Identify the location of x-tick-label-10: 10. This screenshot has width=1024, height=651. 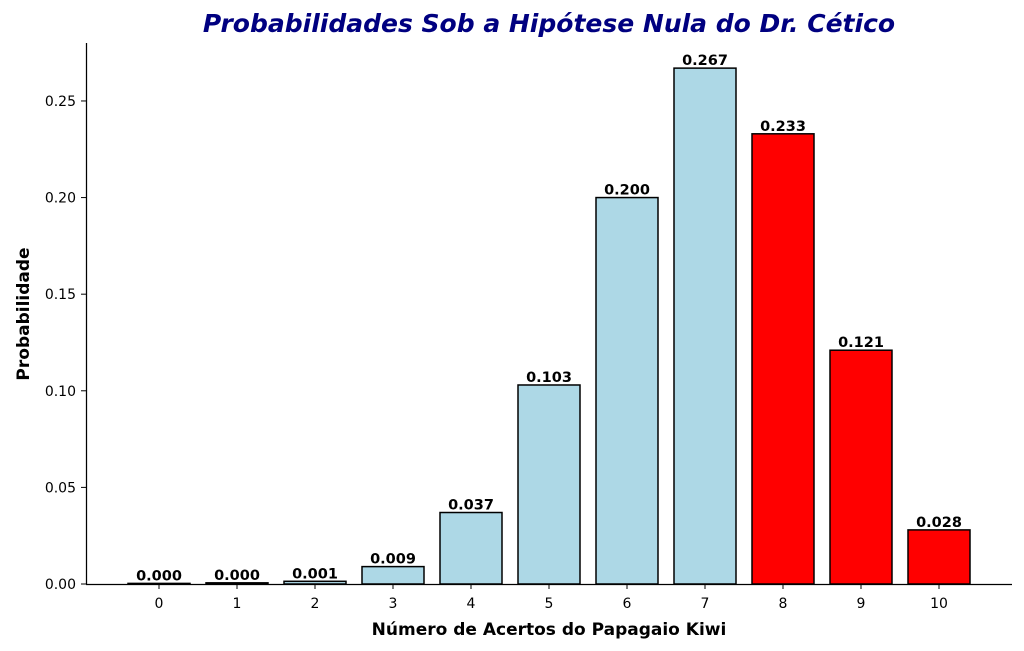
(939, 604).